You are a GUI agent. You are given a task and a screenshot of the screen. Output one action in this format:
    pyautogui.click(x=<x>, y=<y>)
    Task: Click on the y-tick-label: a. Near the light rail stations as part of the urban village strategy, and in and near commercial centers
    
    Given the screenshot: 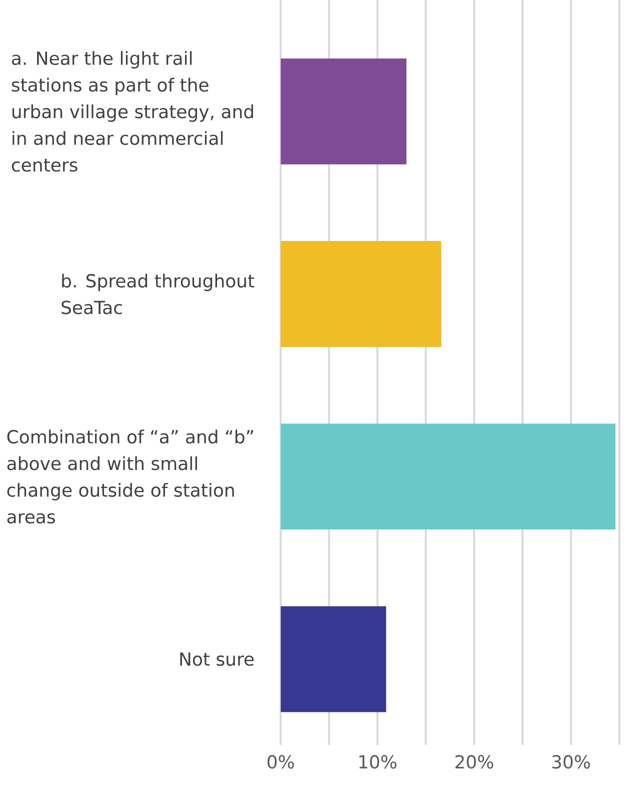 What is the action you would take?
    pyautogui.click(x=133, y=111)
    